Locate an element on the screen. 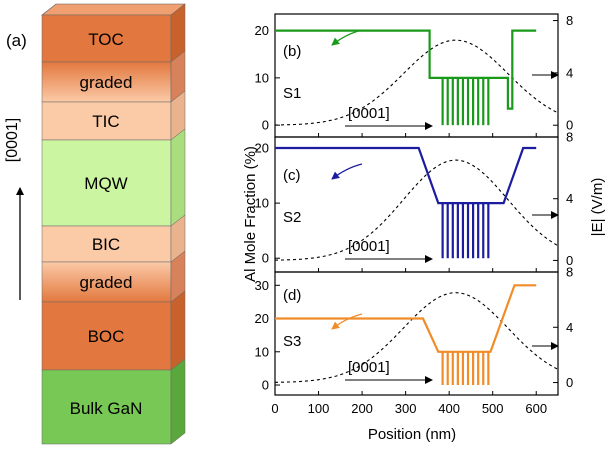  side-mqw is located at coordinates (178, 177).